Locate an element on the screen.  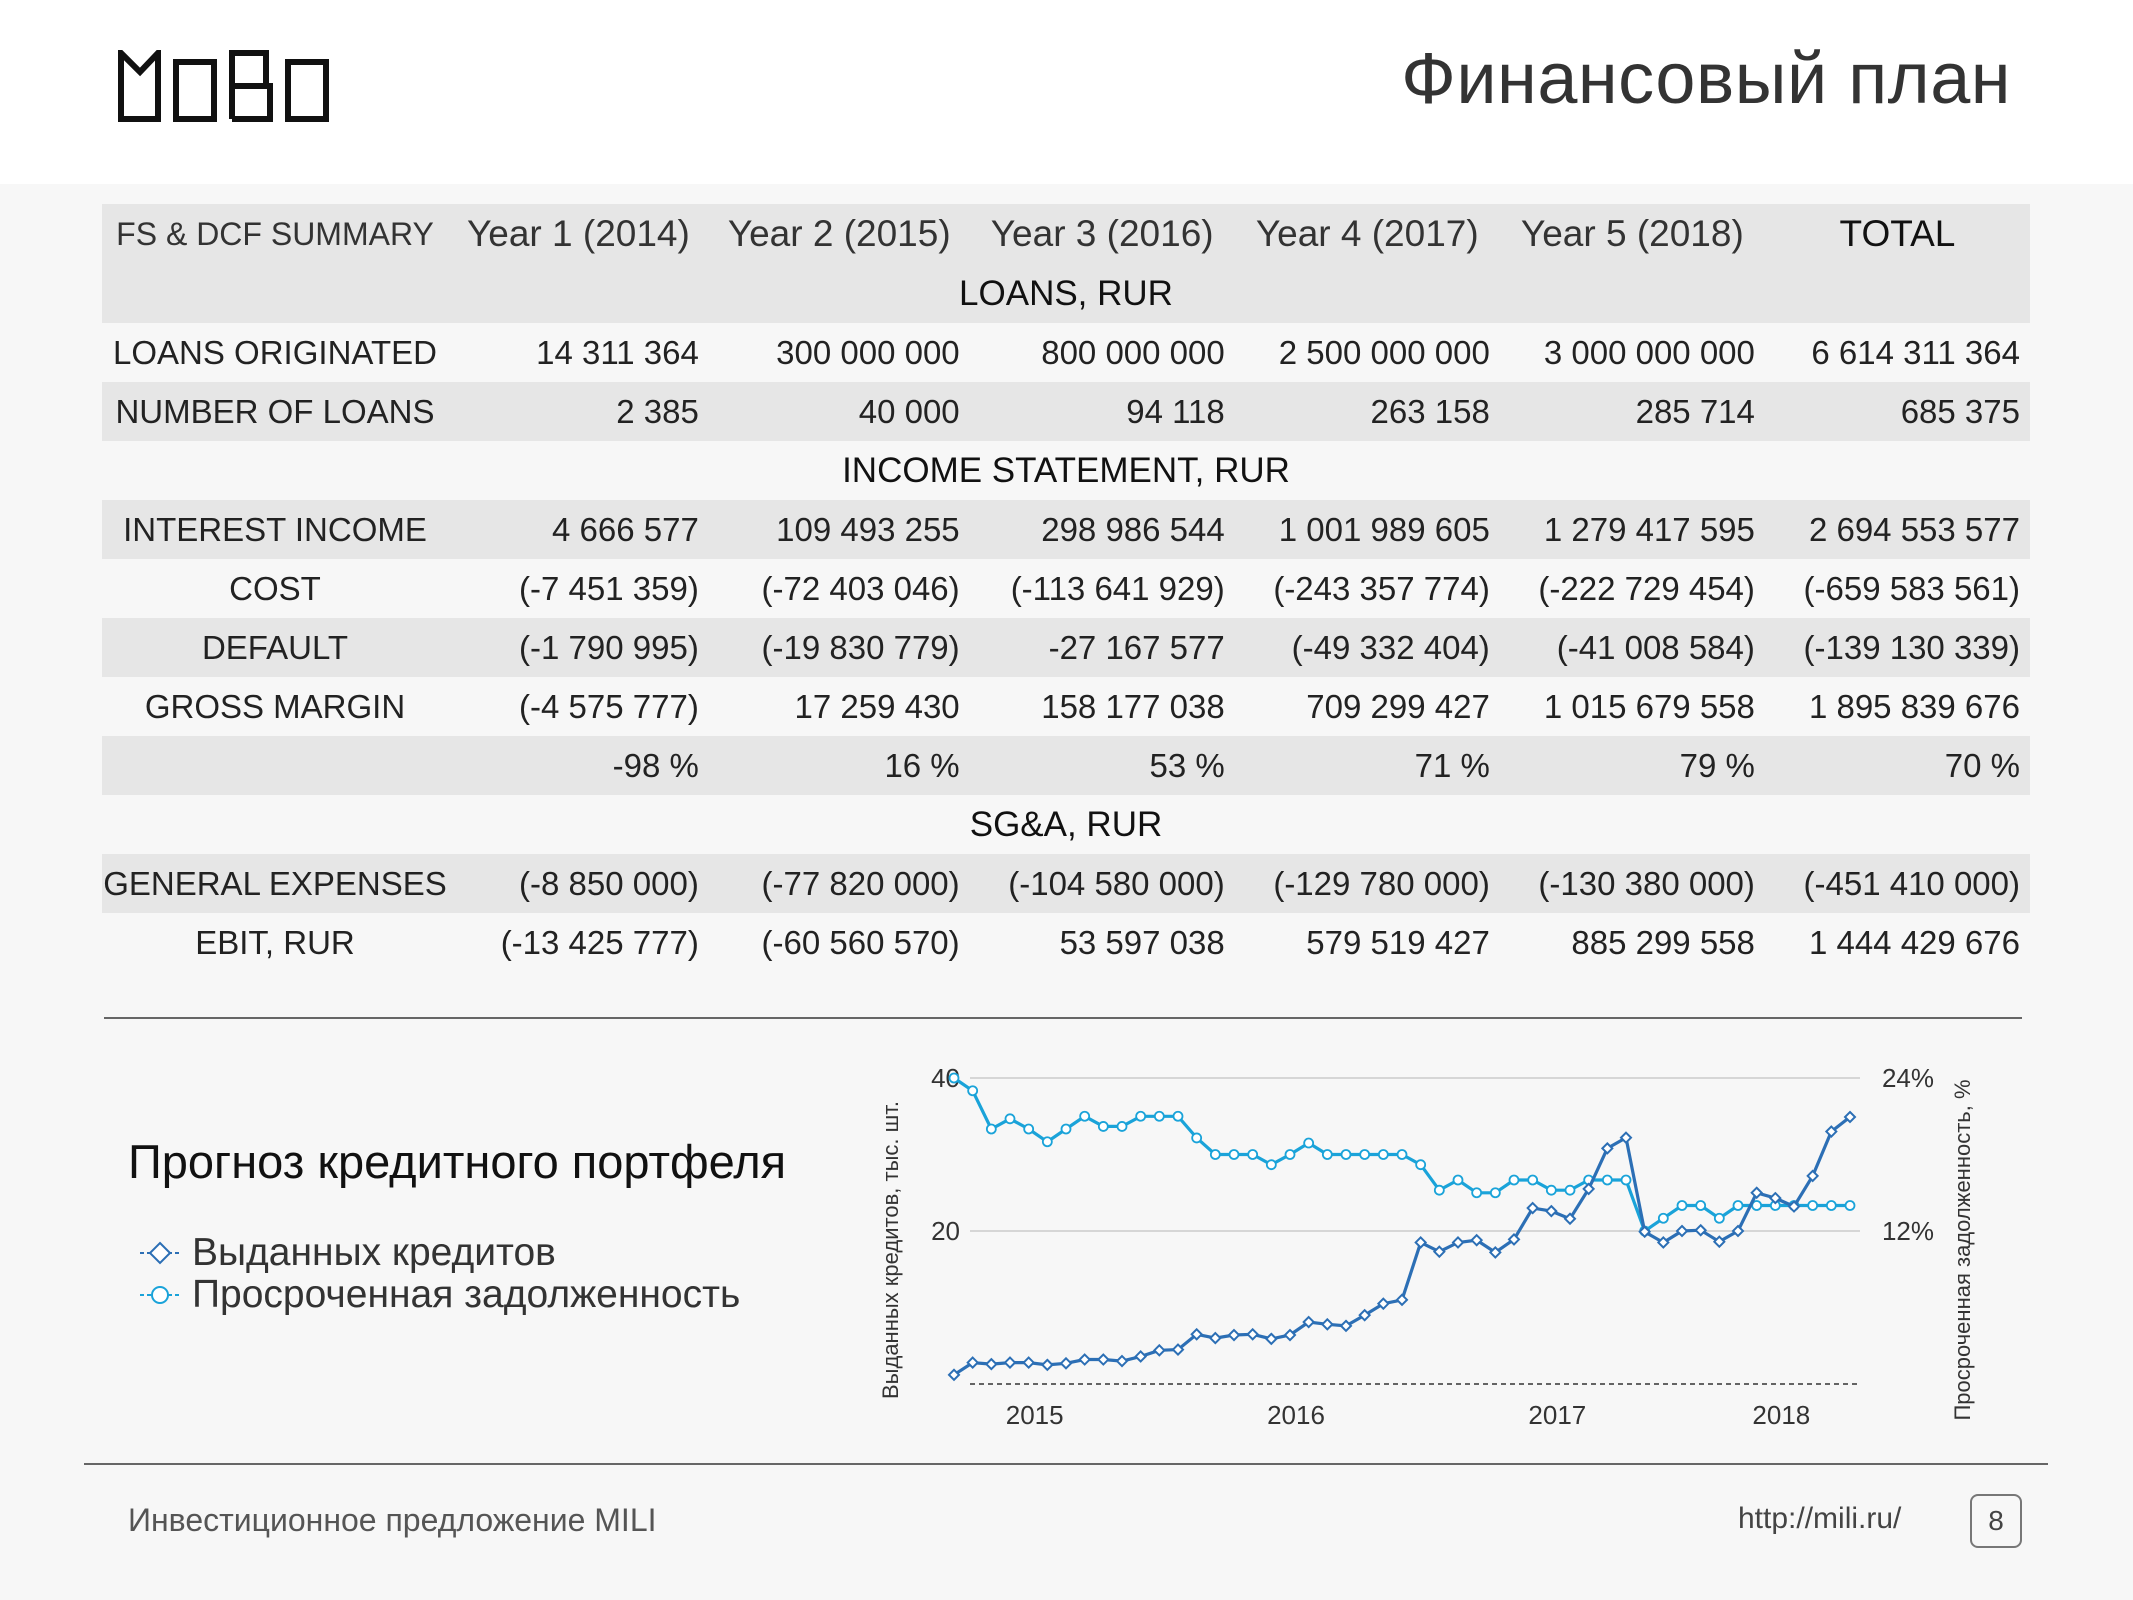
total-cell: 6 614 311 364 is located at coordinates (1897, 352).